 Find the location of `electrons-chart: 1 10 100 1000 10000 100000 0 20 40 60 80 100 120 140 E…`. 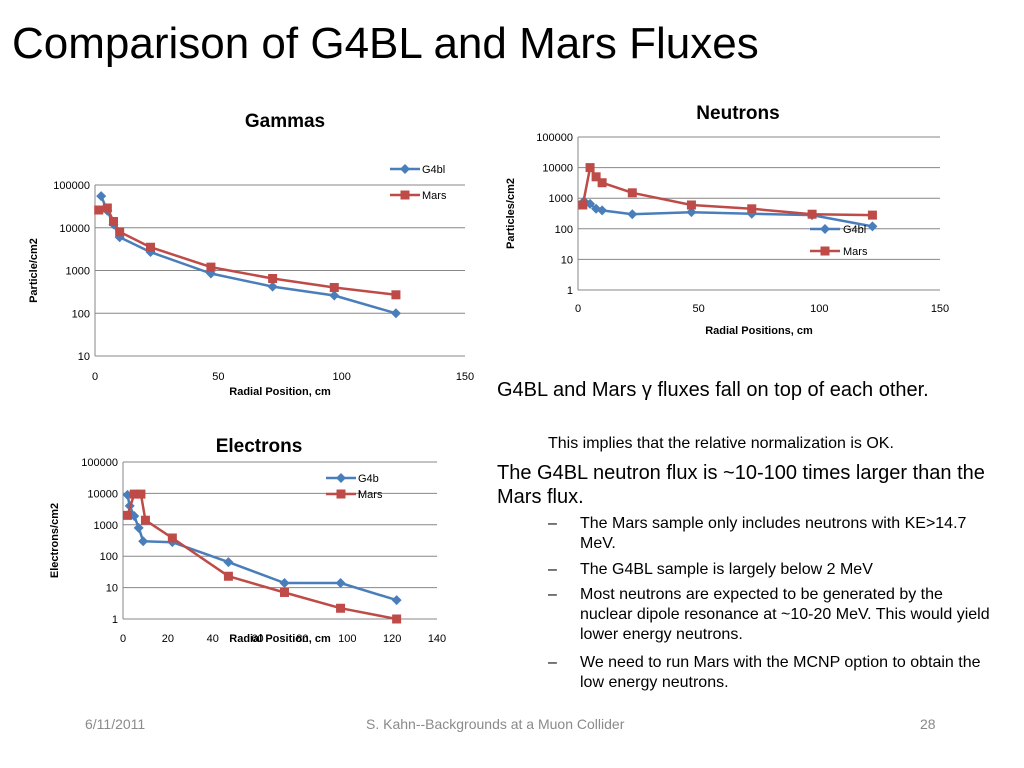

electrons-chart: 1 10 100 1000 10000 100000 0 20 40 60 80 100 120 140 E… is located at coordinates (247, 540).